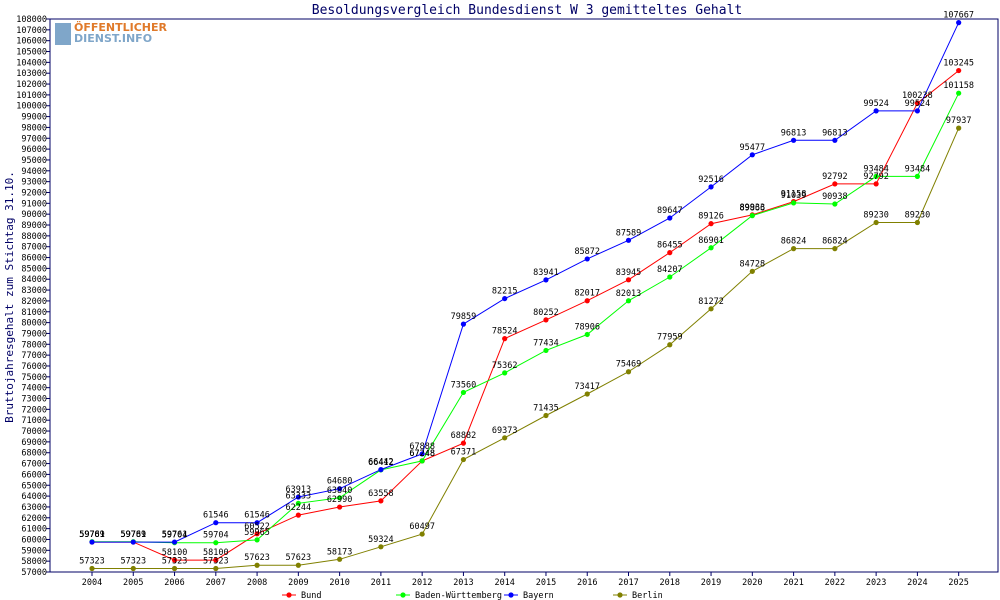 Image resolution: width=1000 pixels, height=600 pixels. I want to click on data-label: 103245, so click(958, 64).